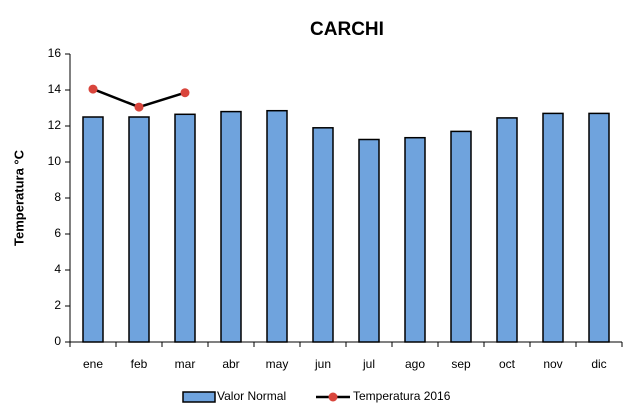 This screenshot has width=633, height=409. What do you see at coordinates (552, 364) in the screenshot?
I see `x-tick-label: nov` at bounding box center [552, 364].